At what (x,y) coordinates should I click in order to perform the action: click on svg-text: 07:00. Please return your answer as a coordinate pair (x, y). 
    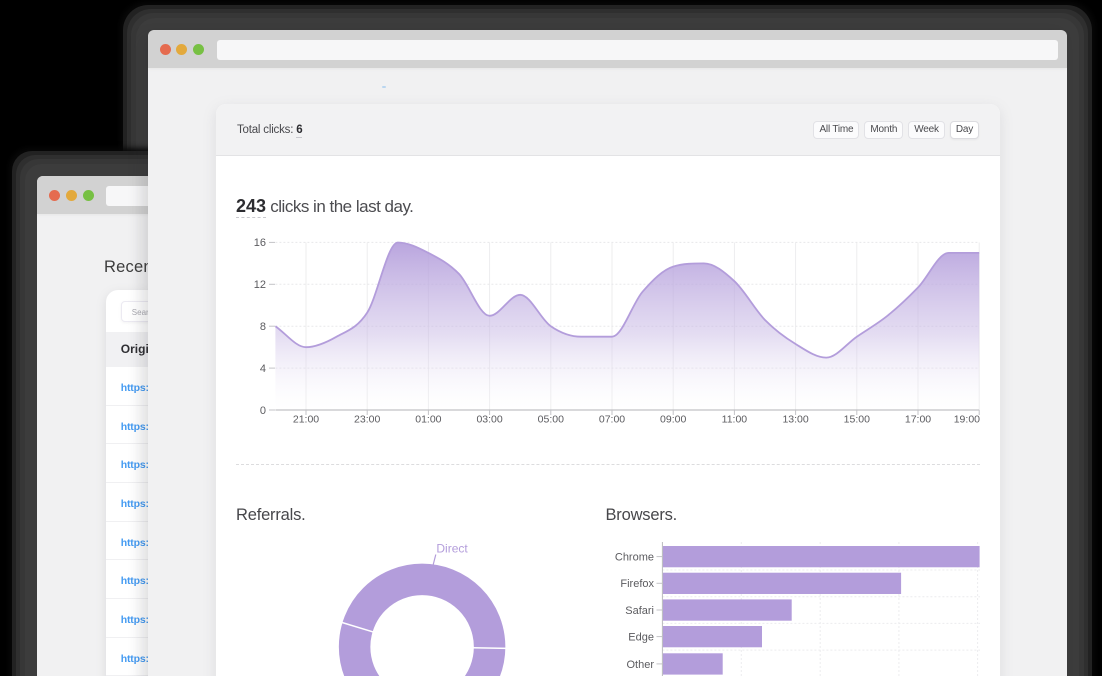
    Looking at the image, I should click on (612, 420).